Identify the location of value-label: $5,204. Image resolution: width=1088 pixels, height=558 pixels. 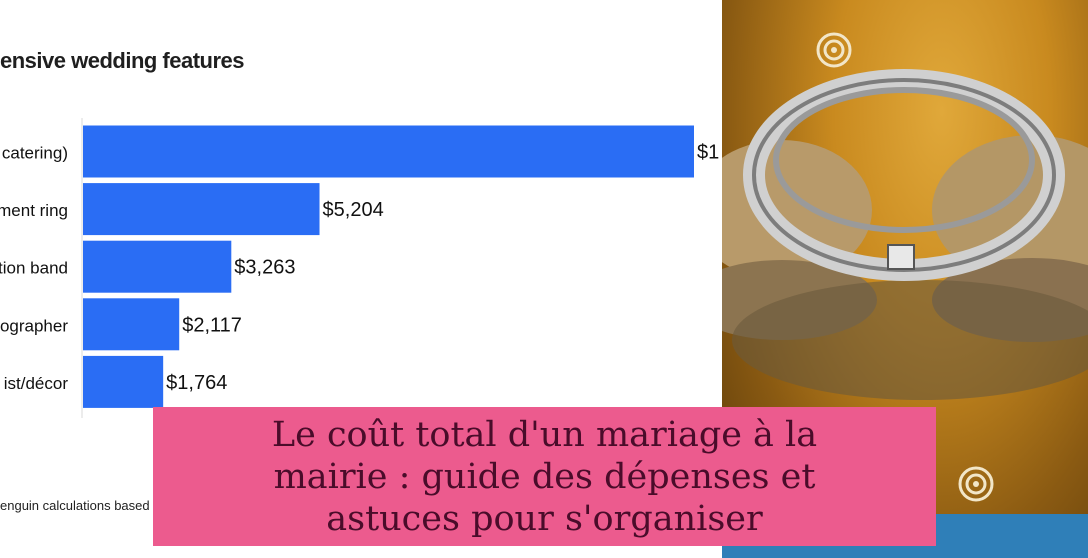
(353, 210).